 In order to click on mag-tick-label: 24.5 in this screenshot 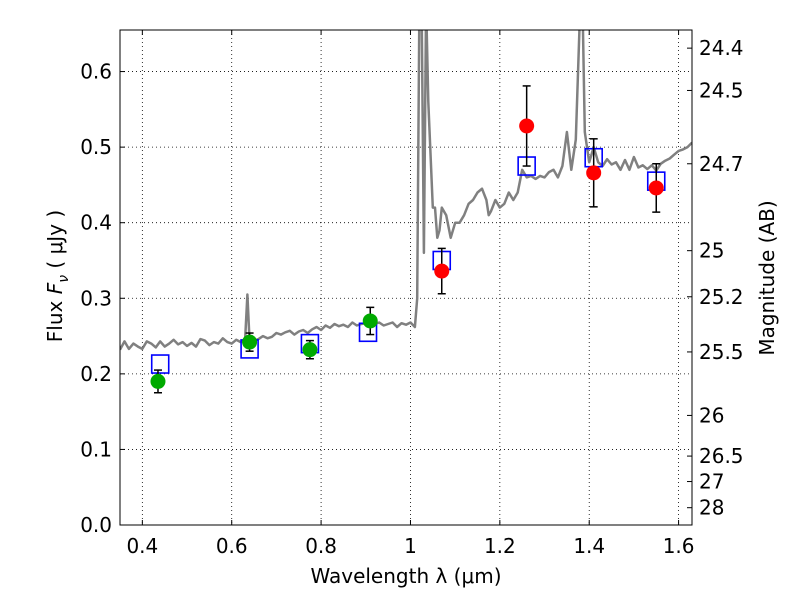, I will do `click(721, 90)`.